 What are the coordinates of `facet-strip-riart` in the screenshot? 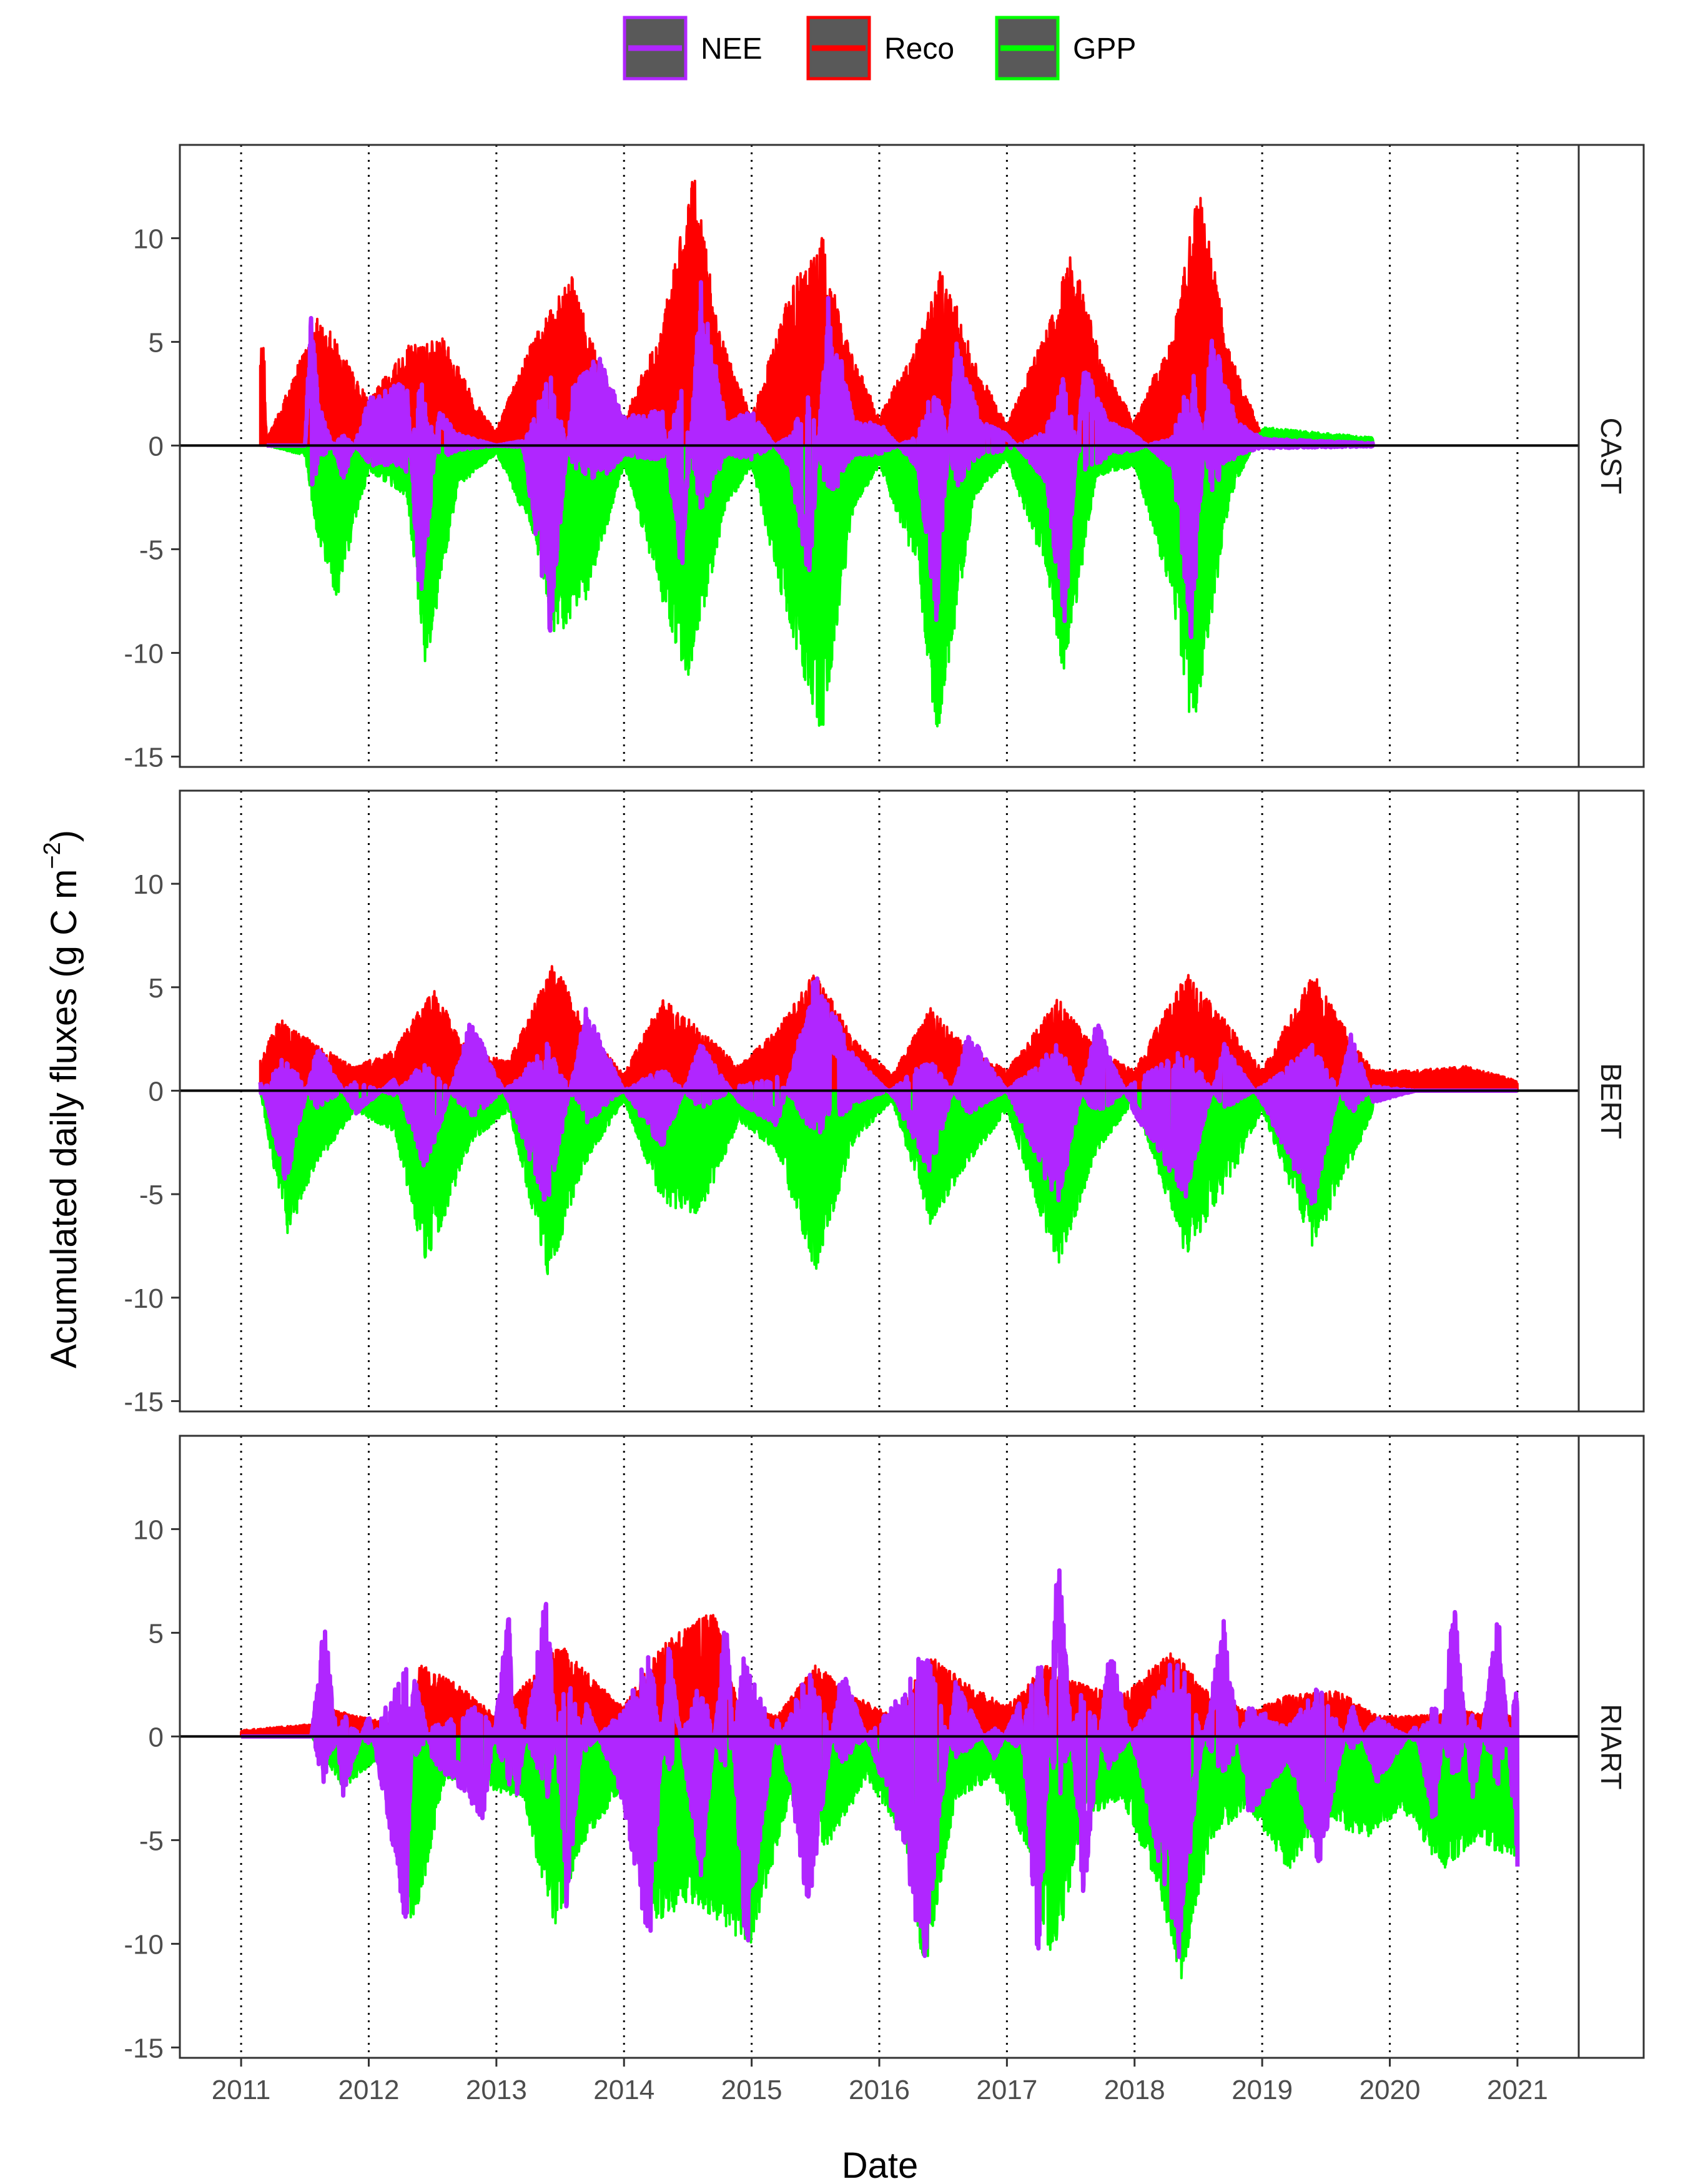 It's located at (1611, 1747).